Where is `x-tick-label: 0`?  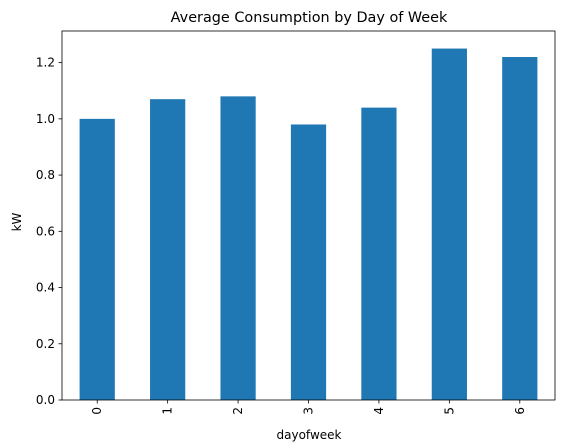 x-tick-label: 0 is located at coordinates (97, 411).